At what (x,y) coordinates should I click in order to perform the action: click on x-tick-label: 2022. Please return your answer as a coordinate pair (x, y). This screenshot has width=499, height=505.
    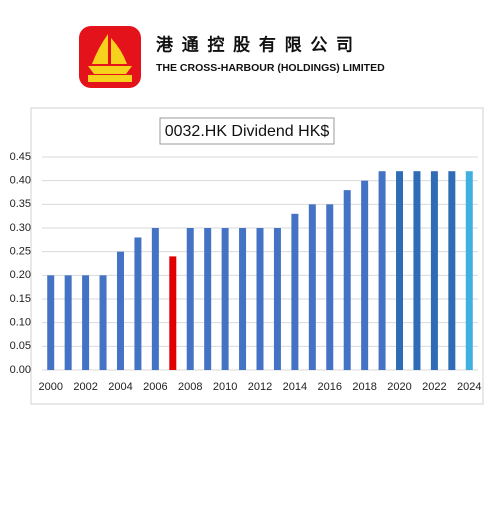
    Looking at the image, I should click on (434, 387).